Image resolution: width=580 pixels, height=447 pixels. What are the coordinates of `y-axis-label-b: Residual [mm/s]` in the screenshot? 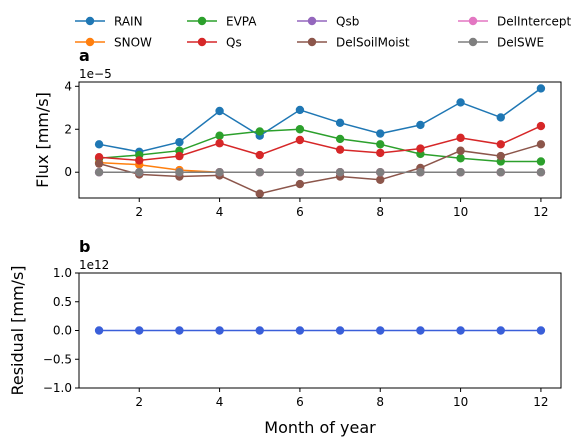 It's located at (17, 330).